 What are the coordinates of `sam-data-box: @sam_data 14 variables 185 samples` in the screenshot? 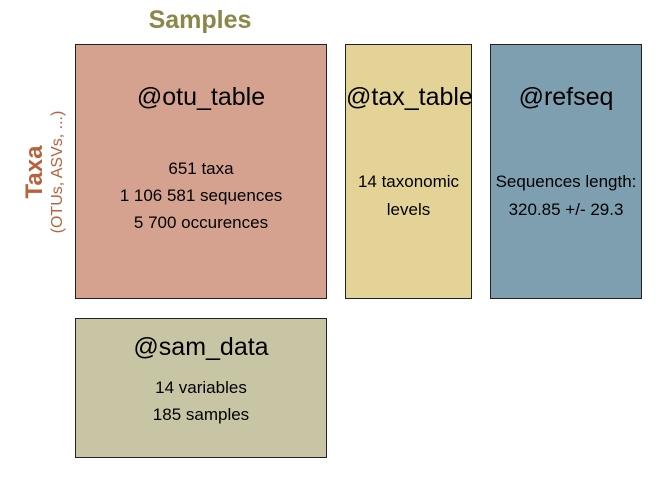 It's located at (201, 388).